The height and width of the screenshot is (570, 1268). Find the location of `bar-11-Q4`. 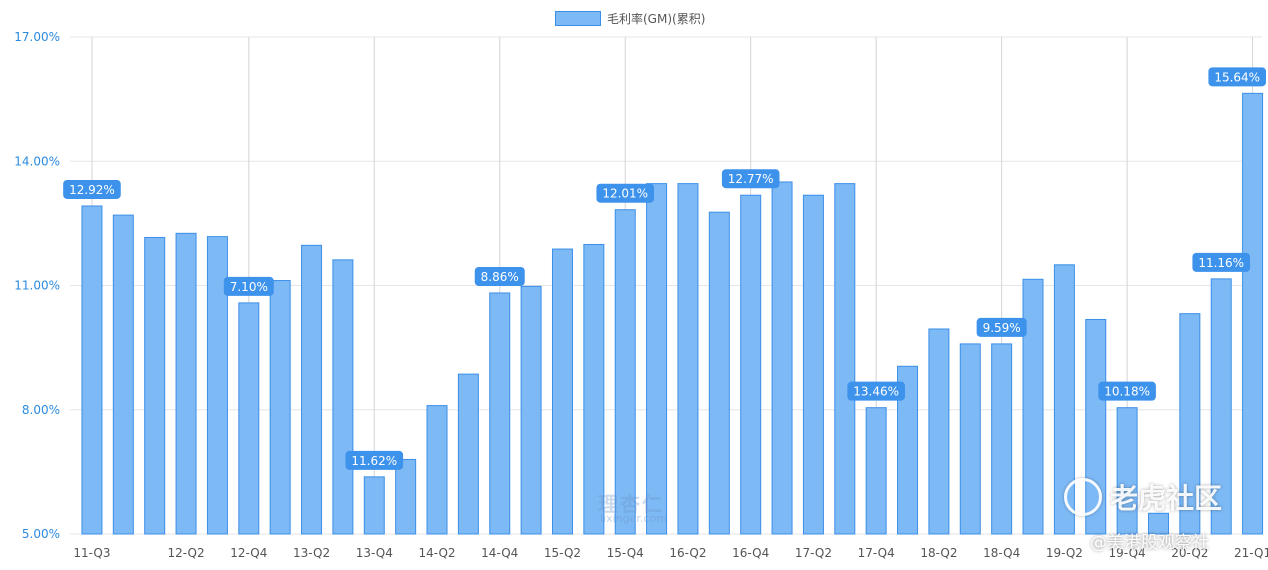

bar-11-Q4 is located at coordinates (123, 374).